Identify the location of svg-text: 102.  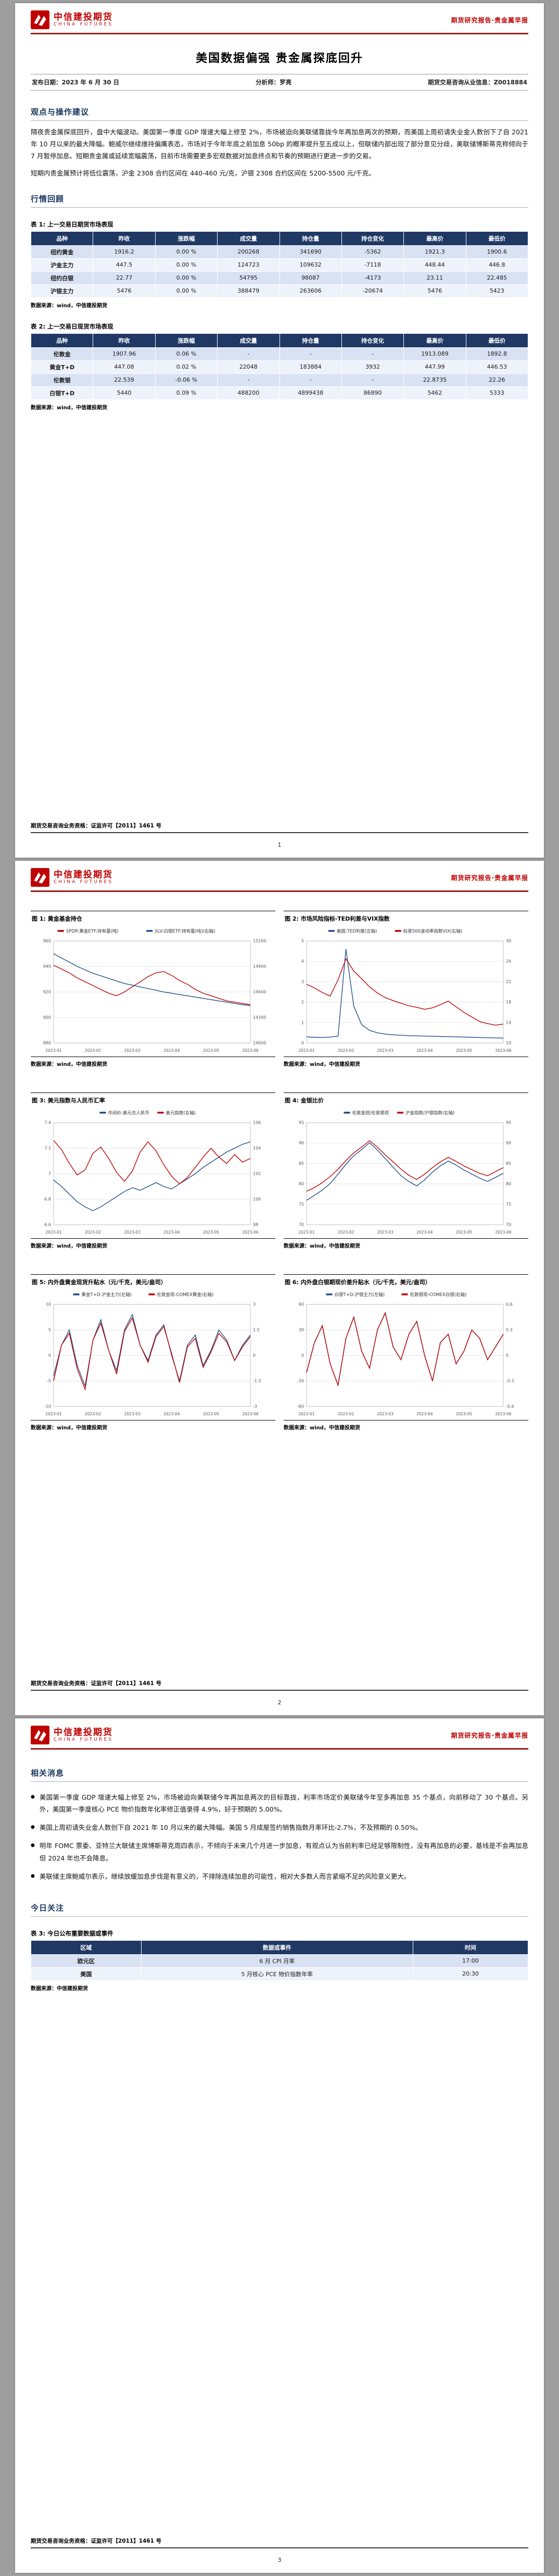
(257, 1174).